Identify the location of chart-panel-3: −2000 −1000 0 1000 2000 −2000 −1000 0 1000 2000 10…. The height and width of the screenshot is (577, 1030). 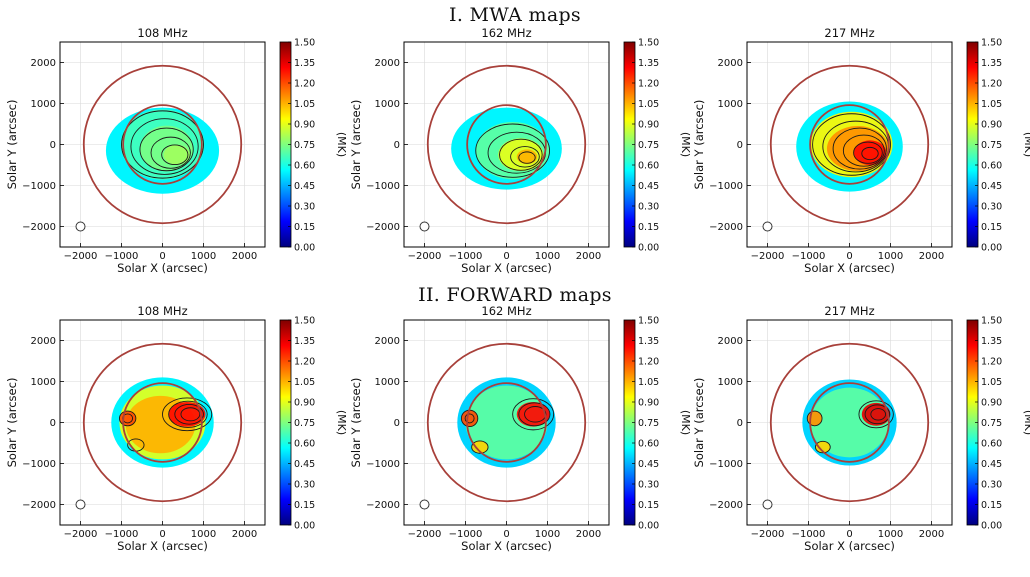
(176, 428).